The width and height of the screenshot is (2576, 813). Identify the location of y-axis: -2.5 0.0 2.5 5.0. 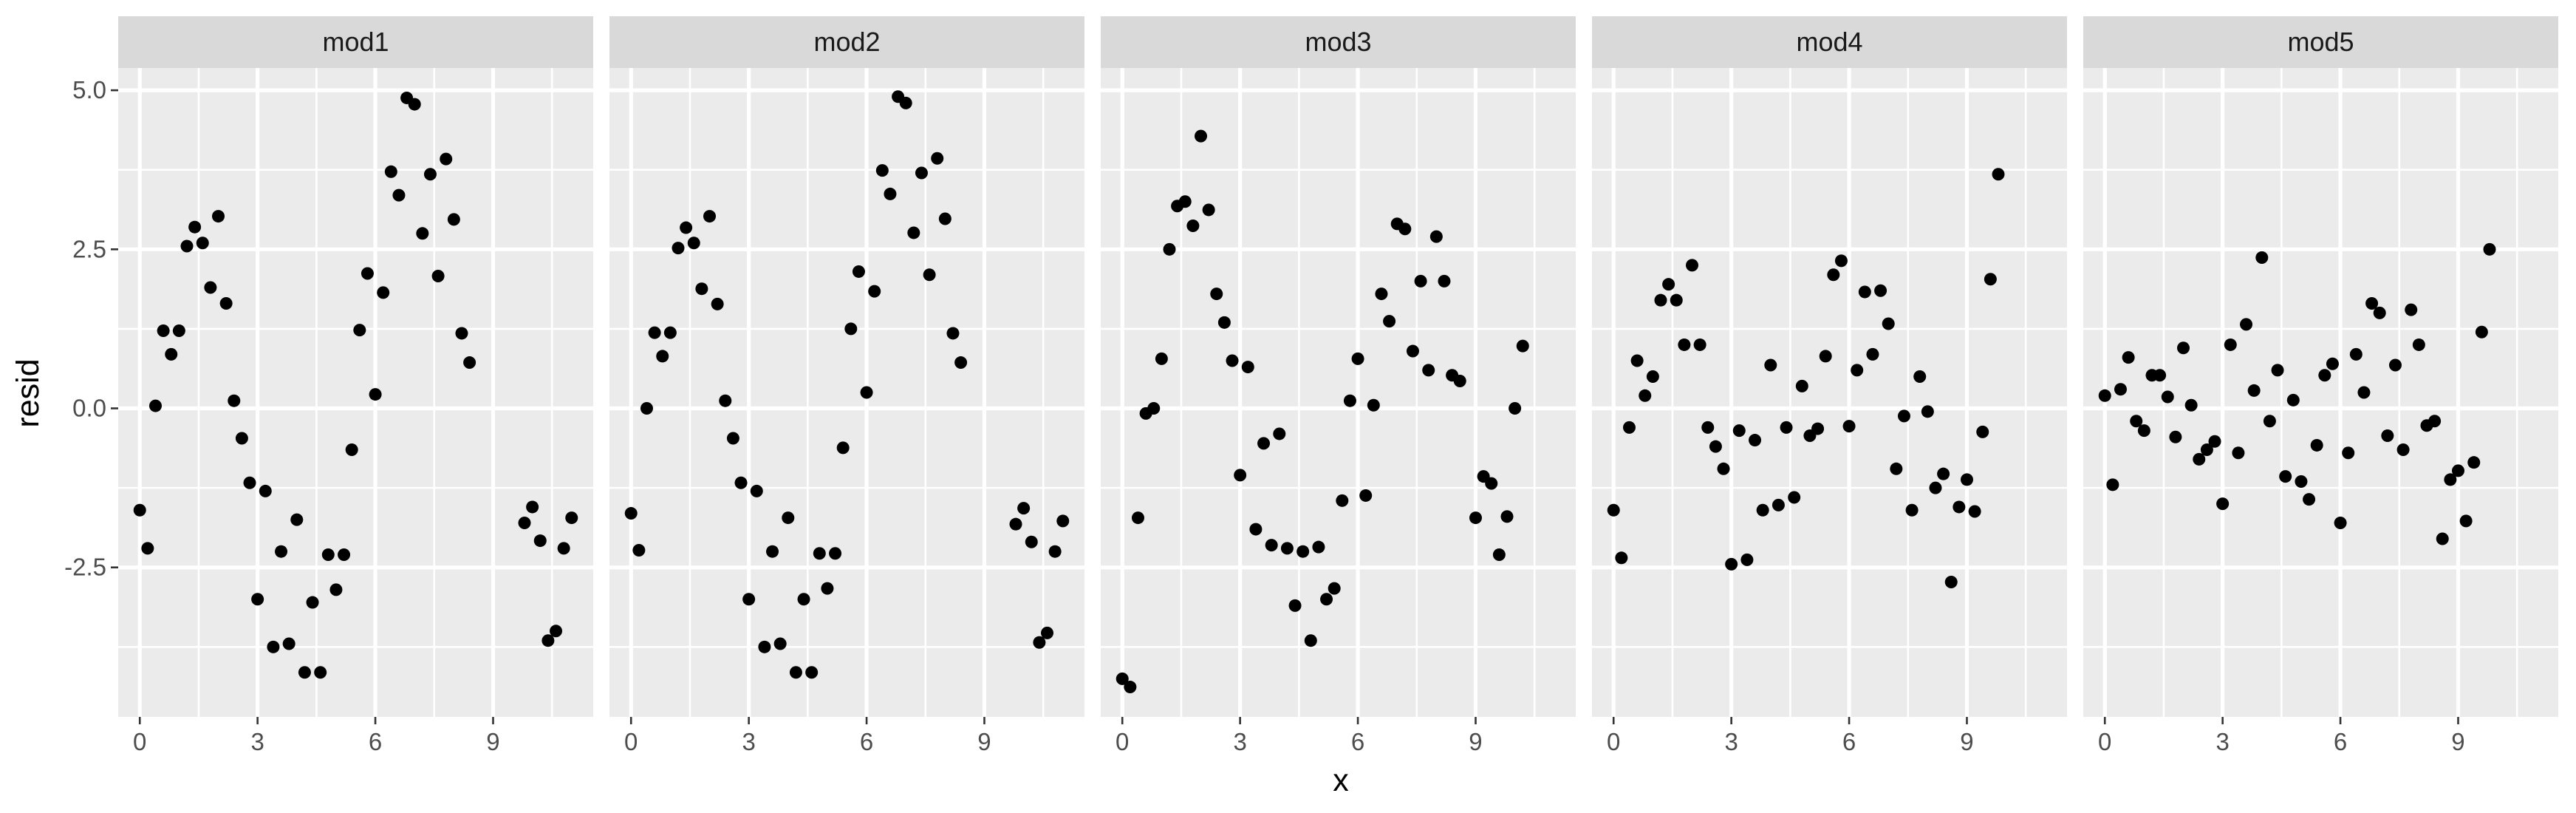
(91, 329).